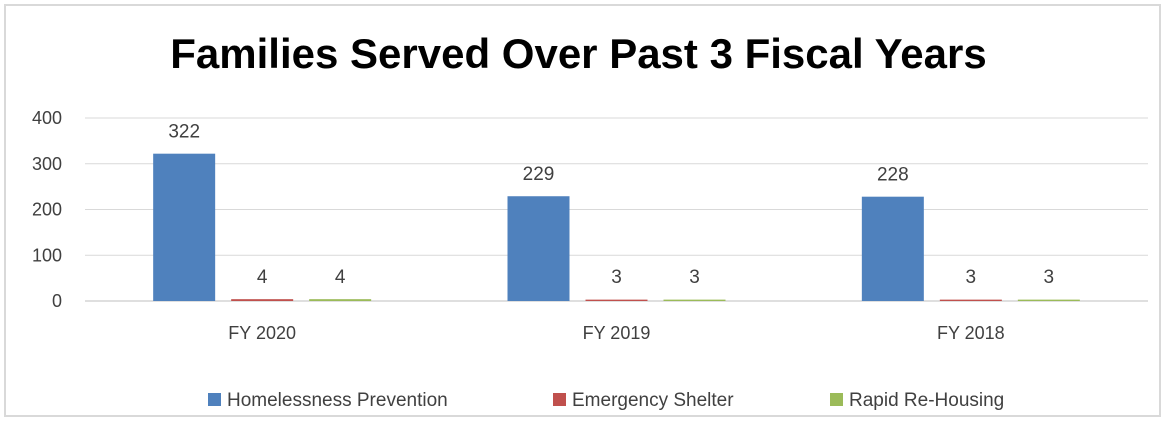  Describe the element at coordinates (578, 53) in the screenshot. I see `chart-title: Families Served Over Past 3 Fiscal Years` at that location.